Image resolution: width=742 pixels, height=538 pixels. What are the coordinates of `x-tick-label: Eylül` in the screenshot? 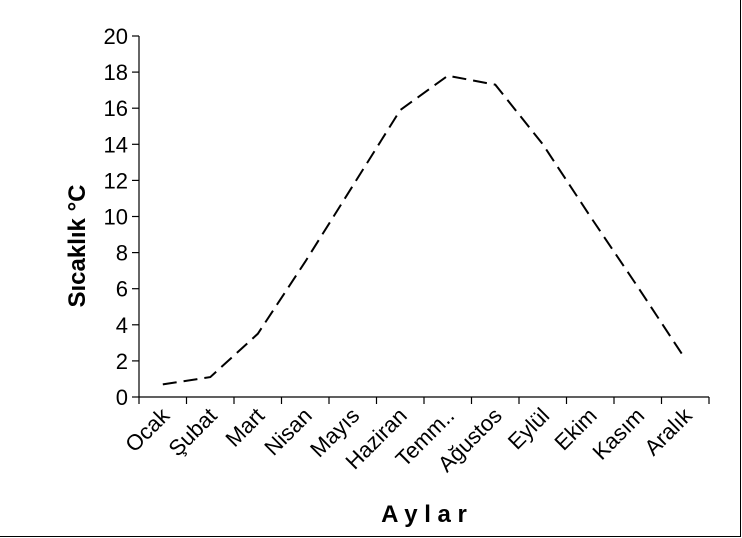 It's located at (528, 428).